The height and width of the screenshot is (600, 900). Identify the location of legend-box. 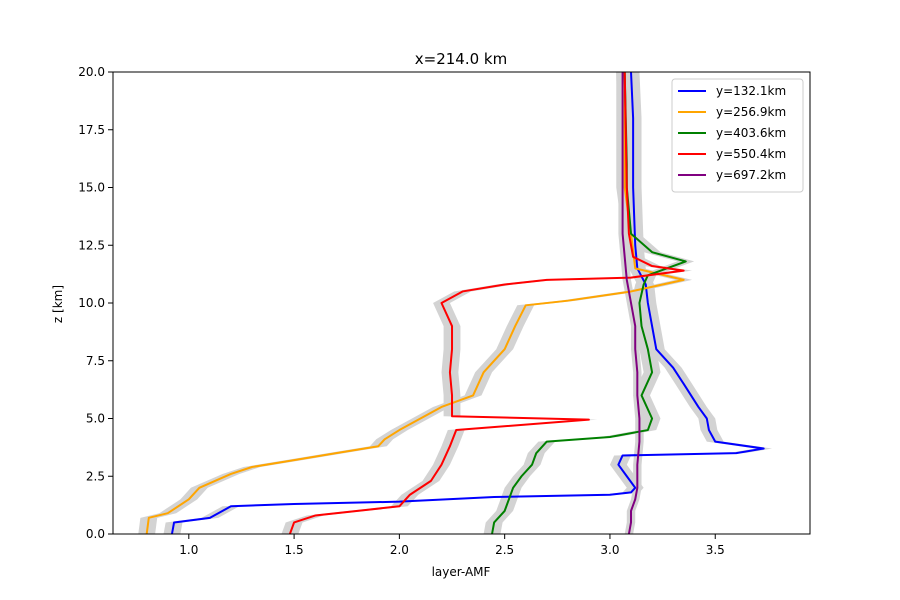
(737, 135).